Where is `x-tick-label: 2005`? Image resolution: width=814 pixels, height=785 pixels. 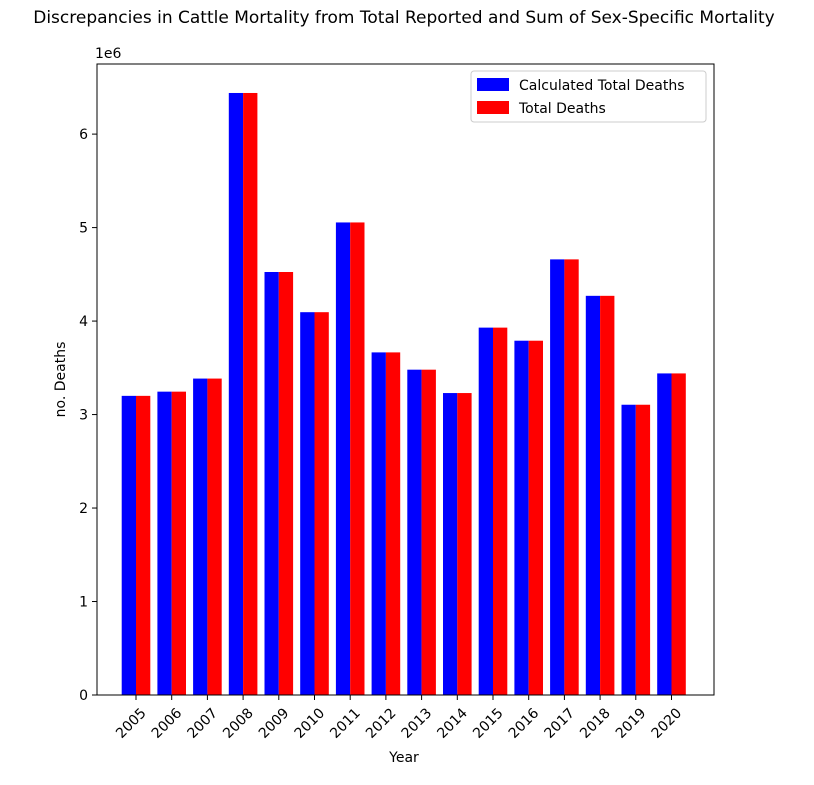 x-tick-label: 2005 is located at coordinates (131, 723).